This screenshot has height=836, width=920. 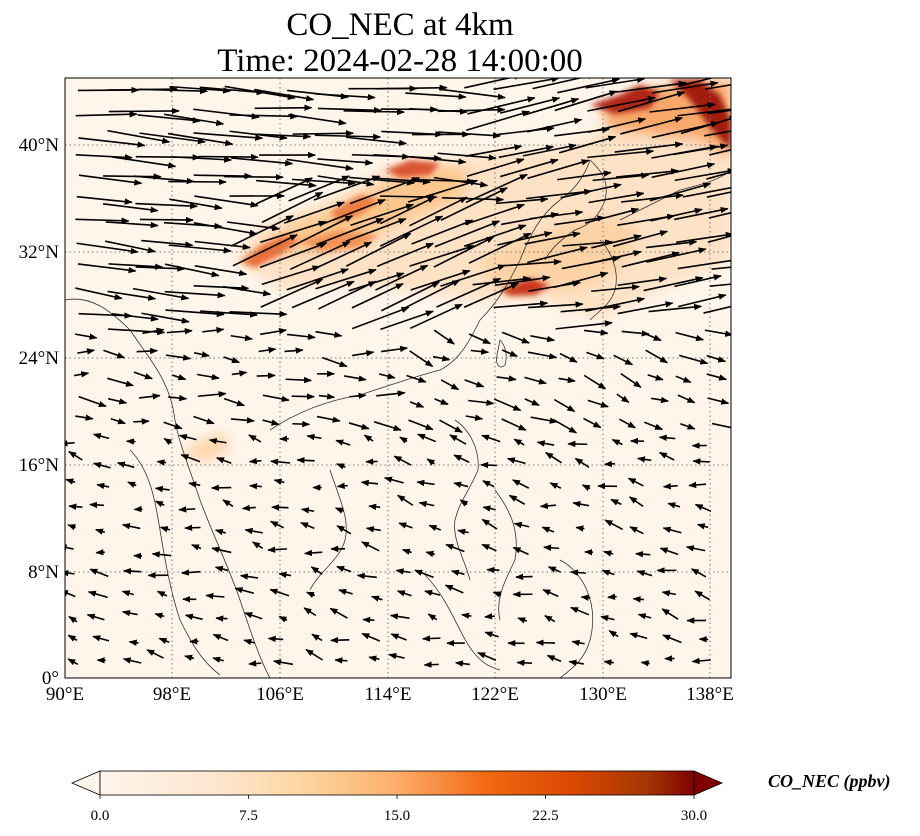 I want to click on map-title-line2: Time: 2024-02-28 14:00:00, so click(x=400, y=61).